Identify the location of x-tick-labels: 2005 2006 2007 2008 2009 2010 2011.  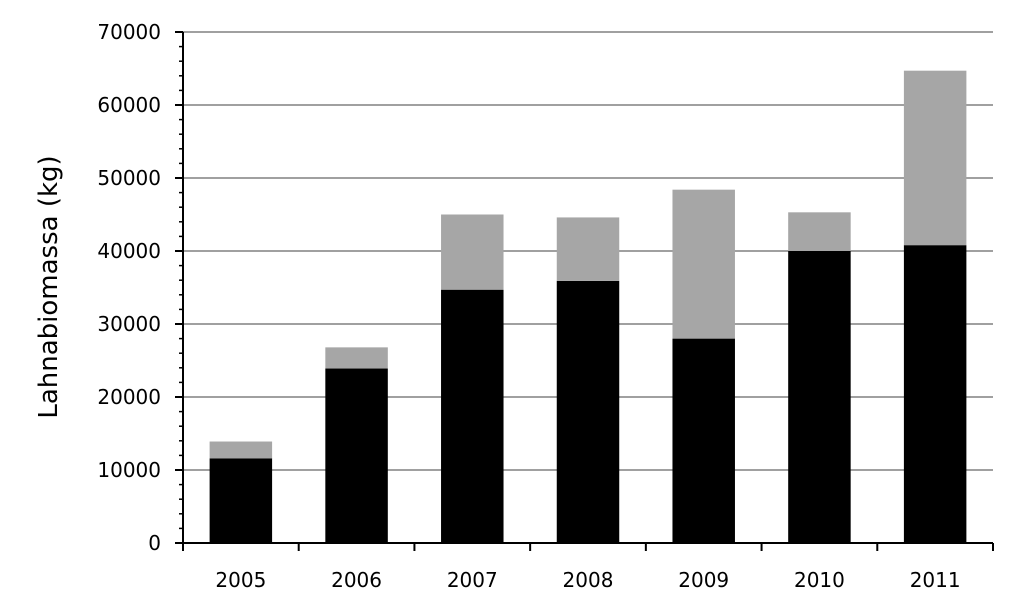
(587, 580).